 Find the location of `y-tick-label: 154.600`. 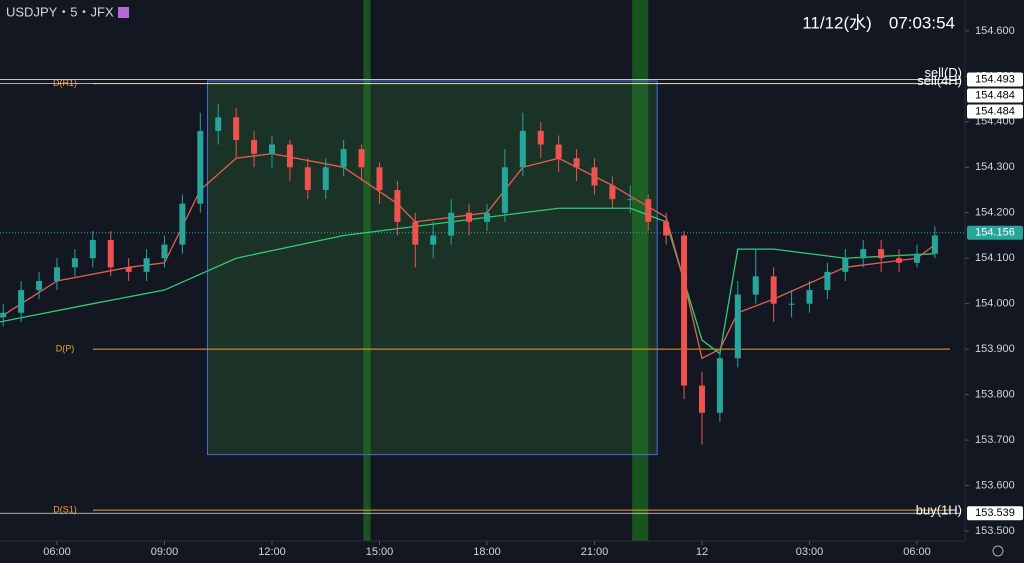

y-tick-label: 154.600 is located at coordinates (995, 31).